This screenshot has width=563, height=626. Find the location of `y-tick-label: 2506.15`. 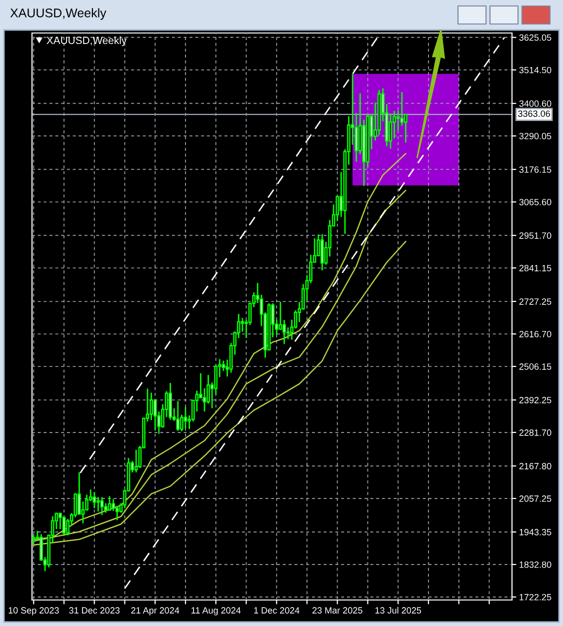

y-tick-label: 2506.15 is located at coordinates (535, 366).